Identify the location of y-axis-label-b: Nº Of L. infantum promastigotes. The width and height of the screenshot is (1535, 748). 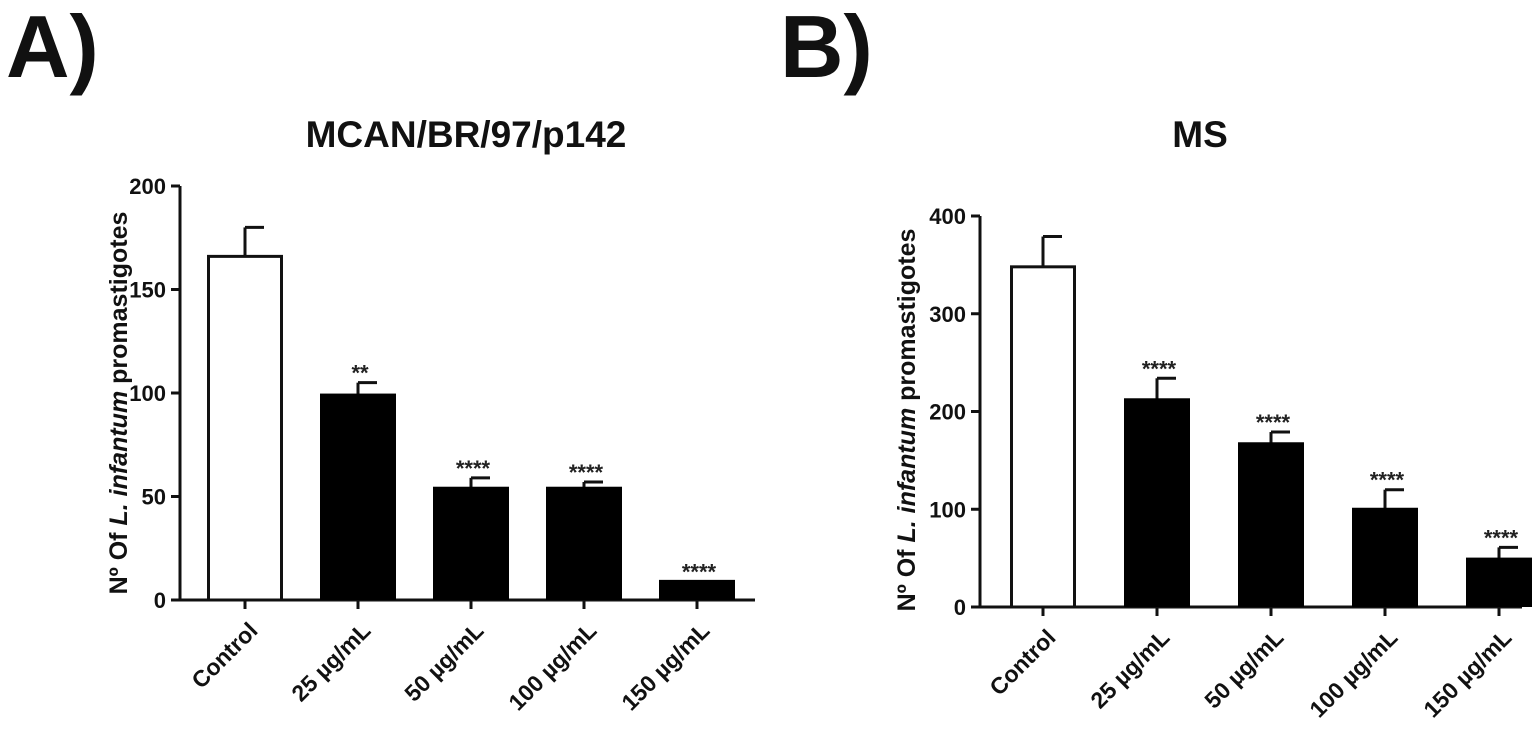
(907, 420).